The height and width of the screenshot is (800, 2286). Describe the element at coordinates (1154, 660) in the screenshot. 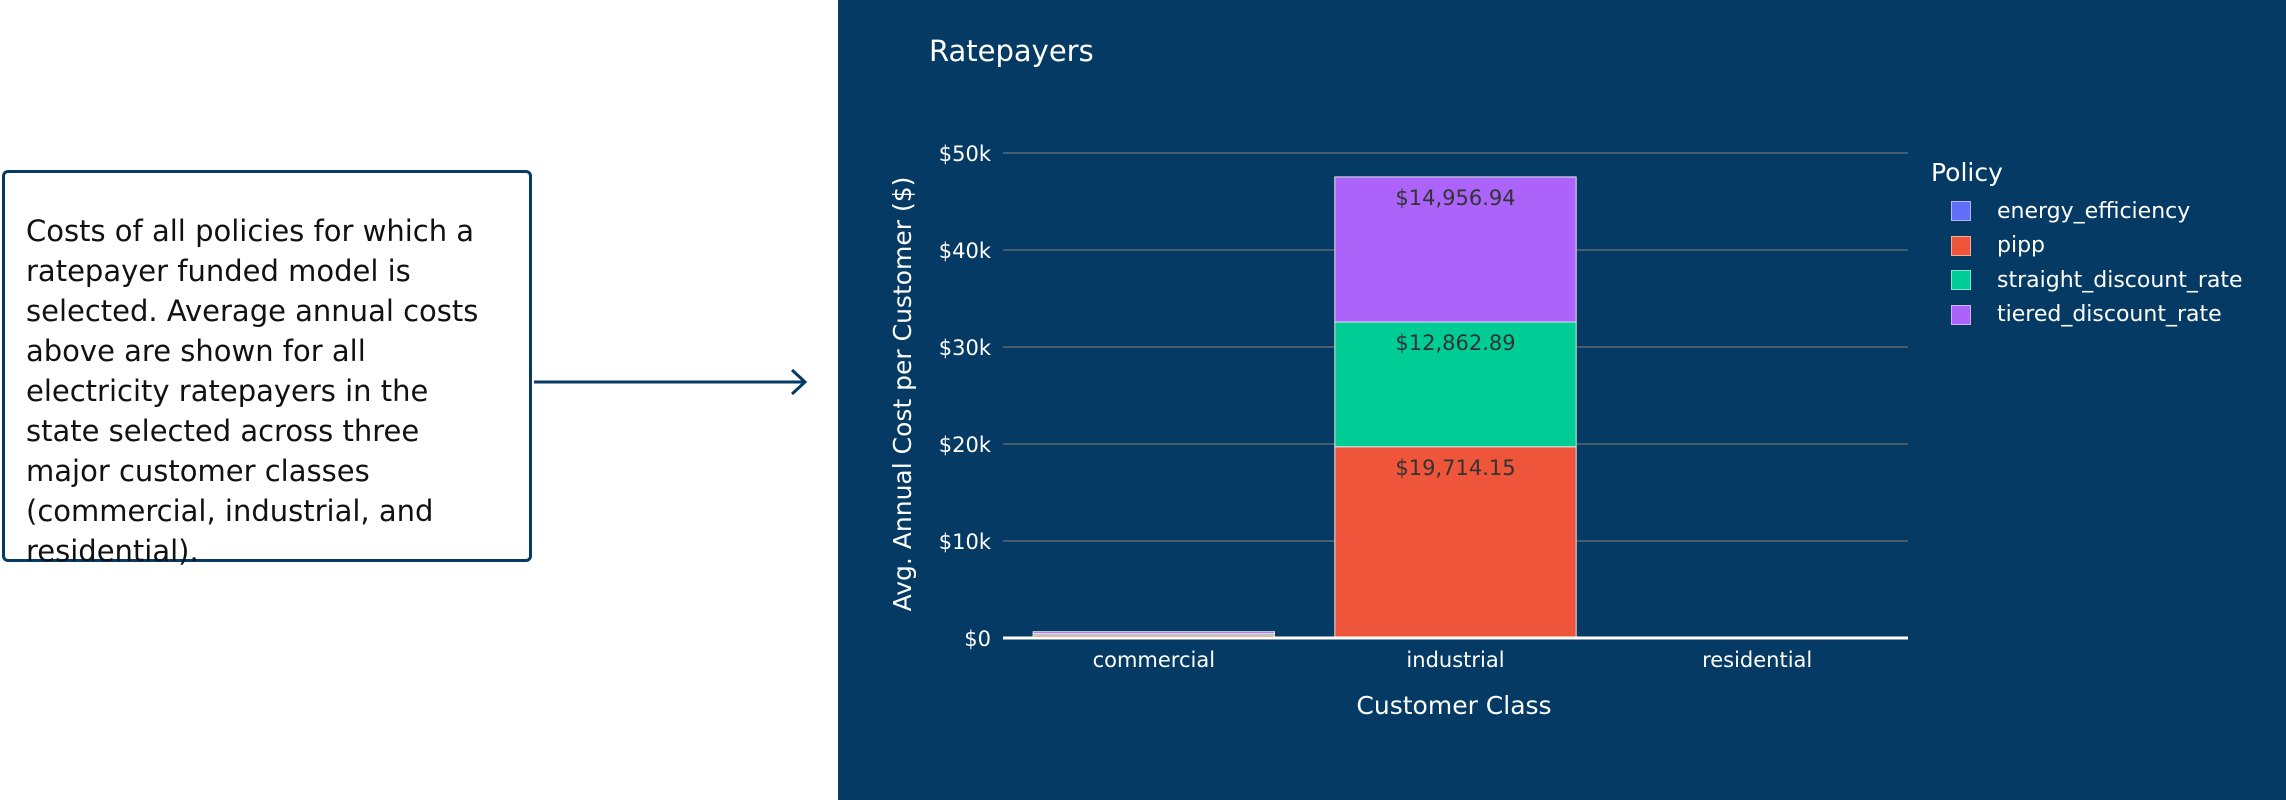

I see `x-tick-label: commercial` at that location.